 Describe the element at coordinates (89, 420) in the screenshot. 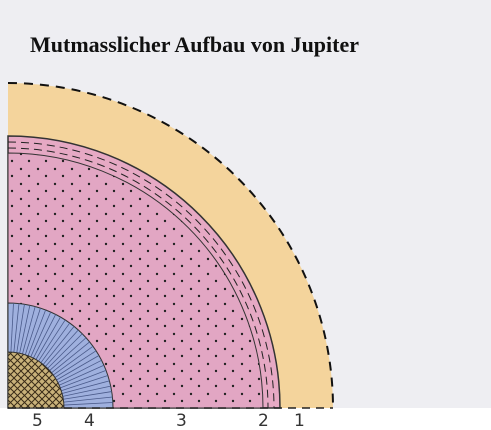

I see `layer-label: 4` at that location.